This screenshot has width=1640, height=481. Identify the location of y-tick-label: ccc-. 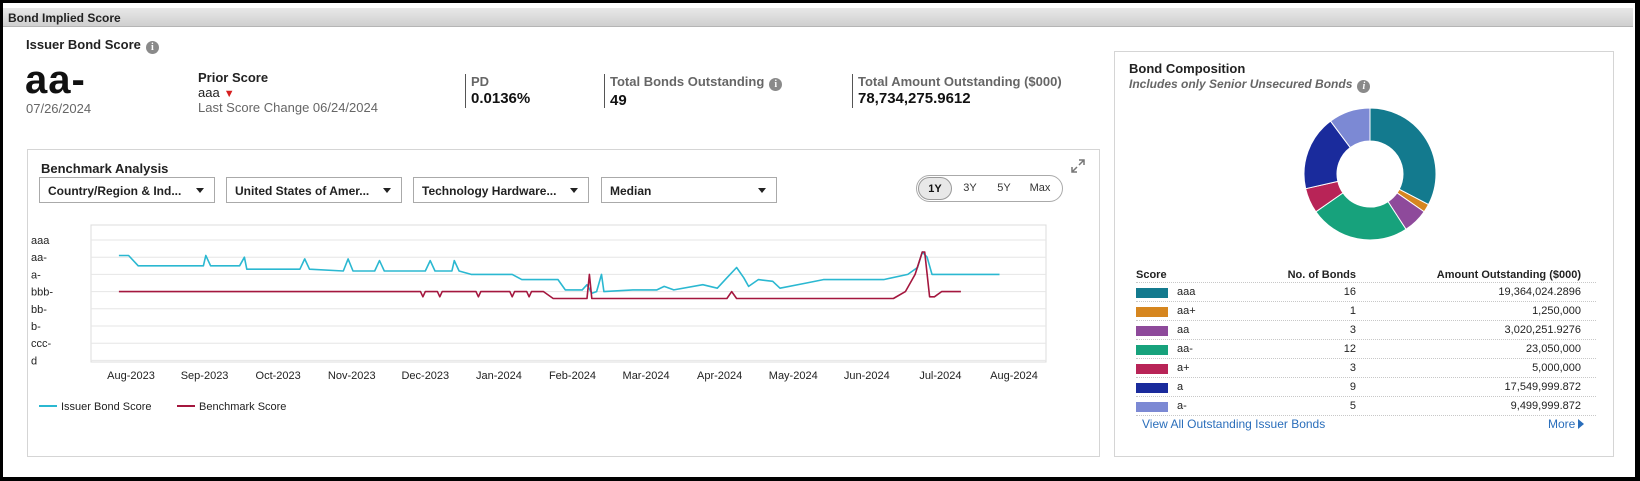
(41, 344).